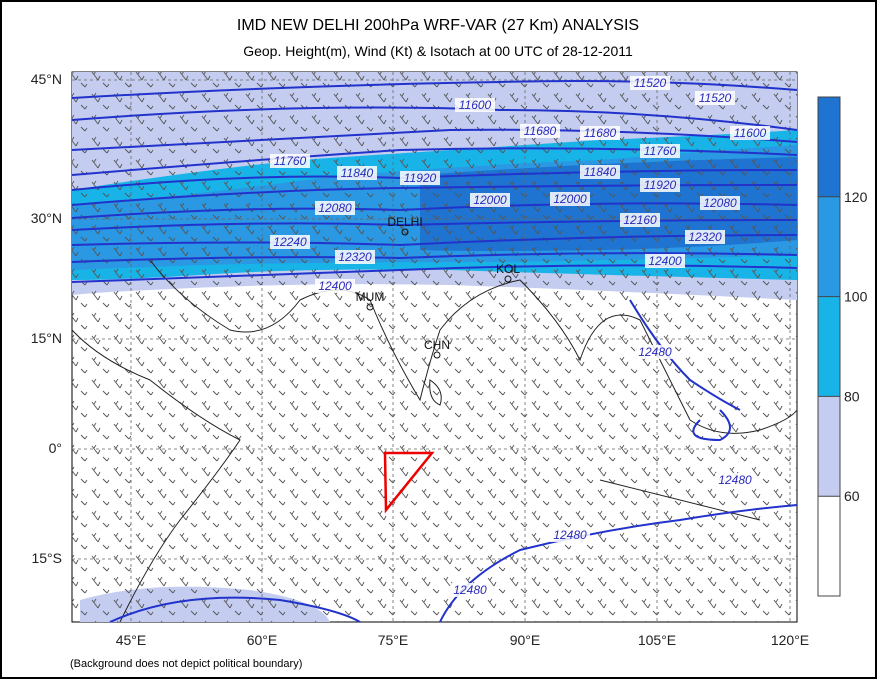 The height and width of the screenshot is (684, 877). Describe the element at coordinates (790, 640) in the screenshot. I see `lon-label: 120°E` at that location.